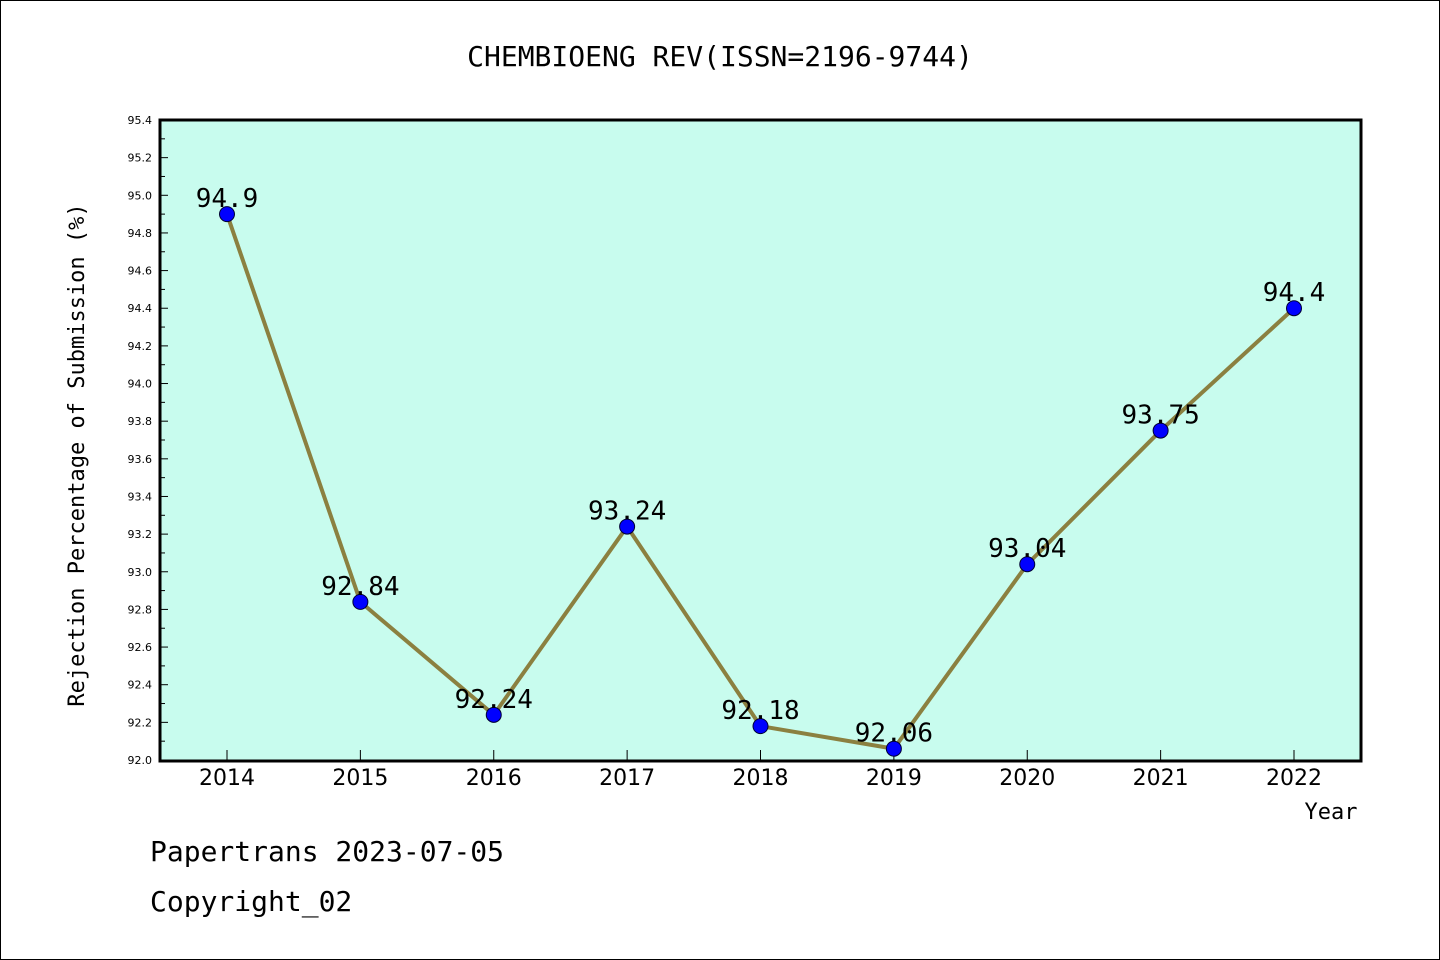 The image size is (1440, 960). What do you see at coordinates (761, 778) in the screenshot?
I see `x-tick-label: 2018` at bounding box center [761, 778].